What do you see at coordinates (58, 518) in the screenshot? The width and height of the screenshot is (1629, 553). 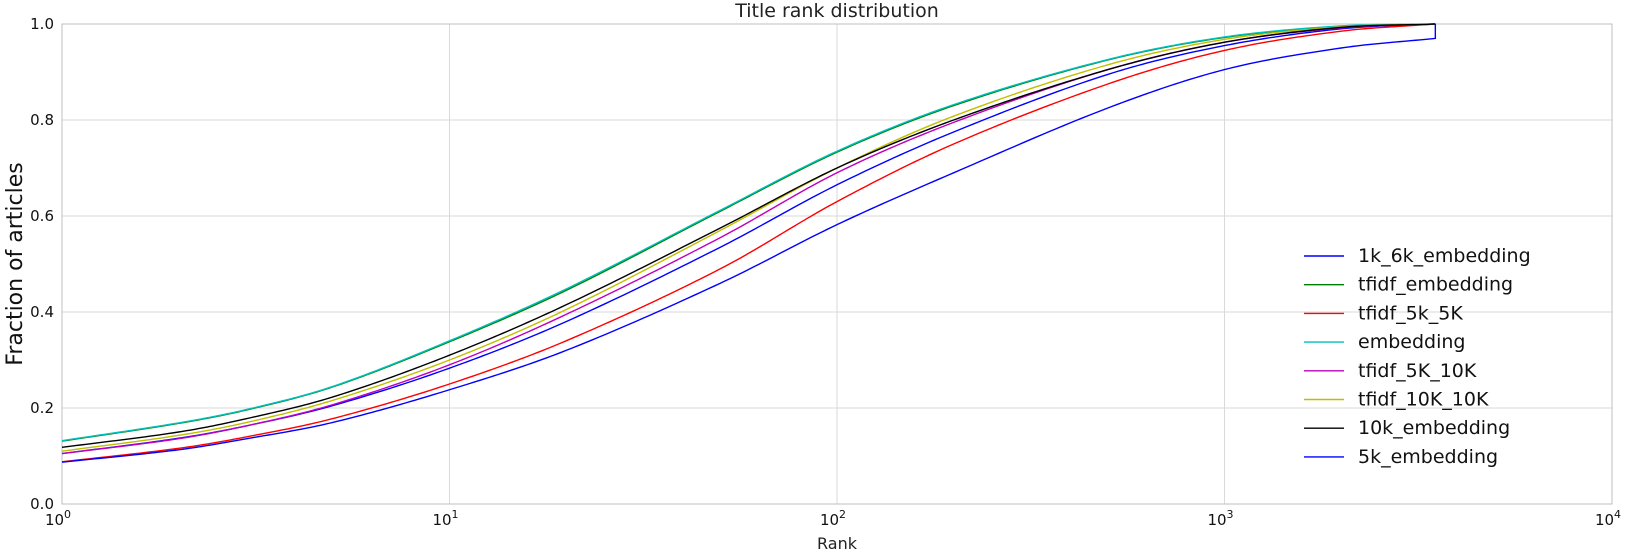 I see `x-tick-label: 10⁰` at bounding box center [58, 518].